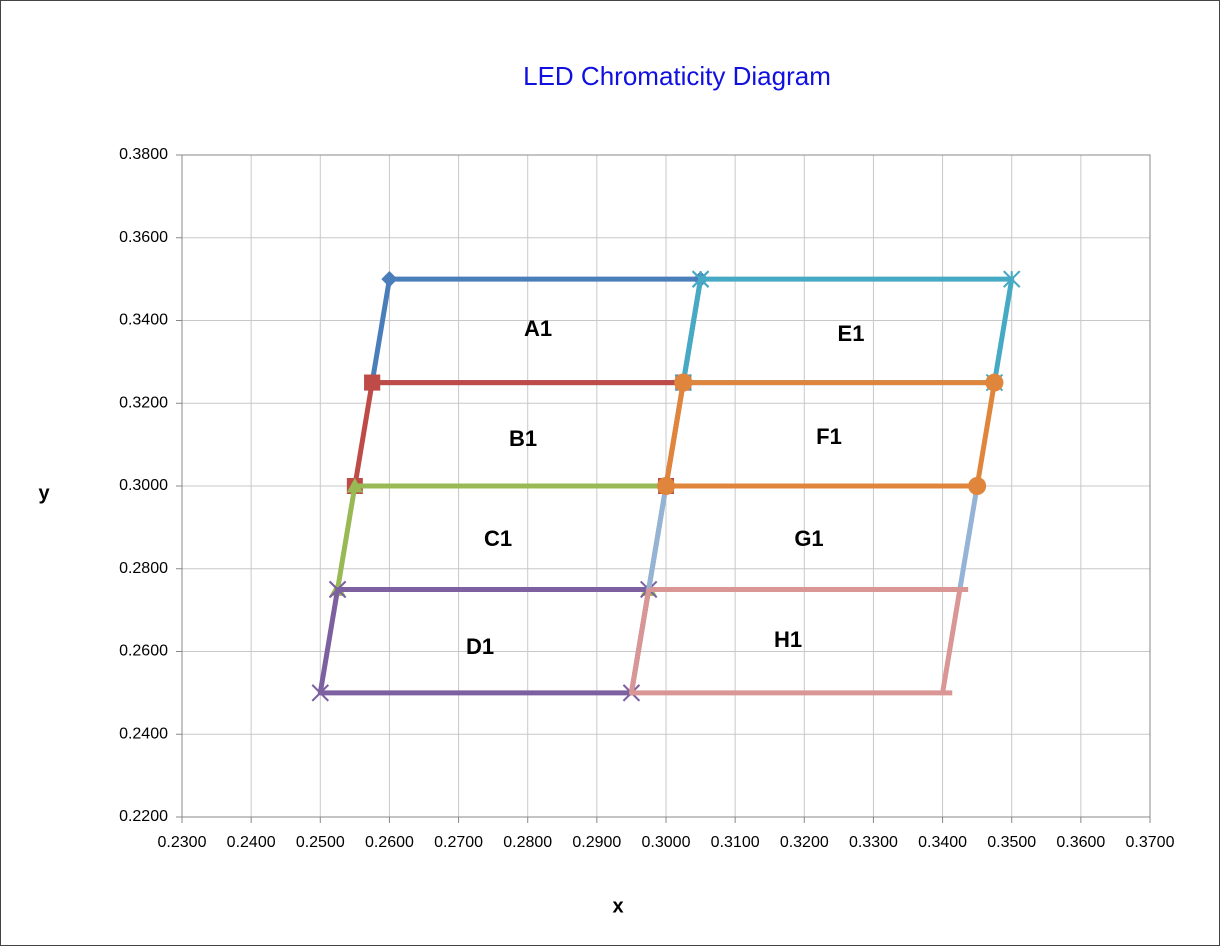 Image resolution: width=1220 pixels, height=946 pixels. Describe the element at coordinates (44, 493) in the screenshot. I see `y-axis-label: y` at that location.